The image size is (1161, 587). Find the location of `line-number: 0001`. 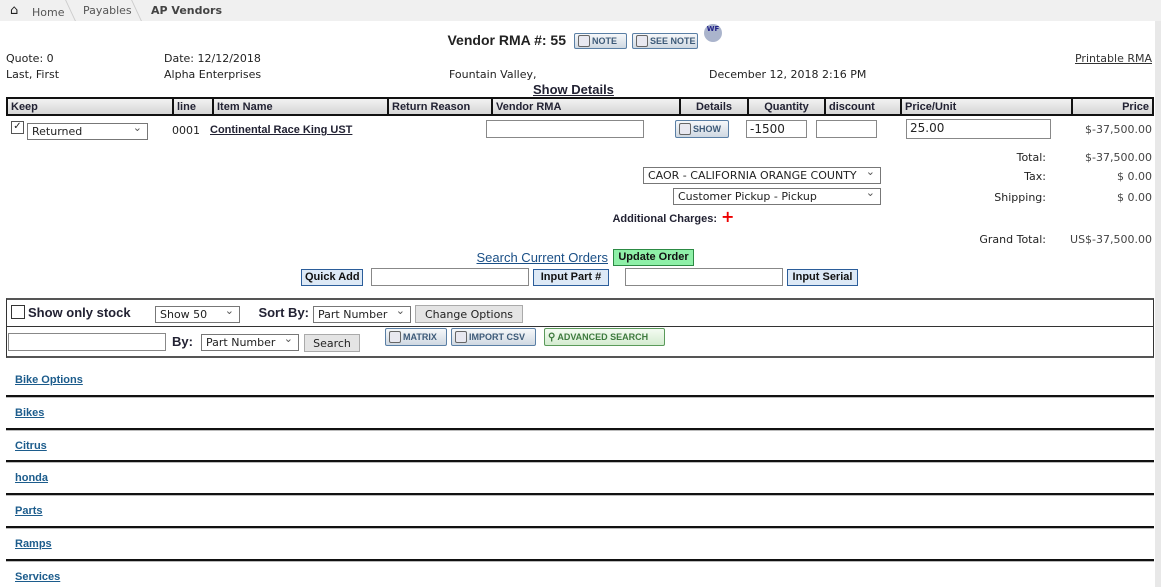

line-number: 0001 is located at coordinates (186, 130).